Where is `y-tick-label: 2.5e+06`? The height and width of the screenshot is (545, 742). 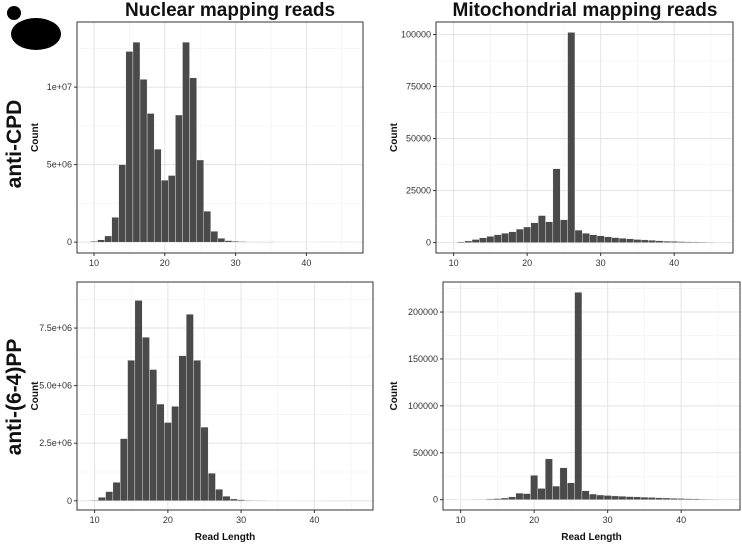 y-tick-label: 2.5e+06 is located at coordinates (55, 443).